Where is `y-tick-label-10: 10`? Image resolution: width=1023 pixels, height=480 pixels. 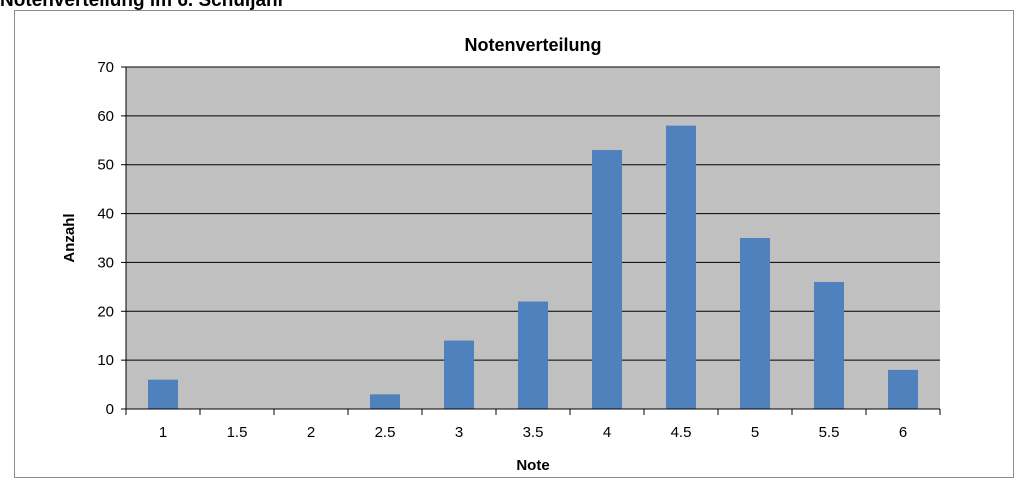 y-tick-label-10: 10 is located at coordinates (105, 360).